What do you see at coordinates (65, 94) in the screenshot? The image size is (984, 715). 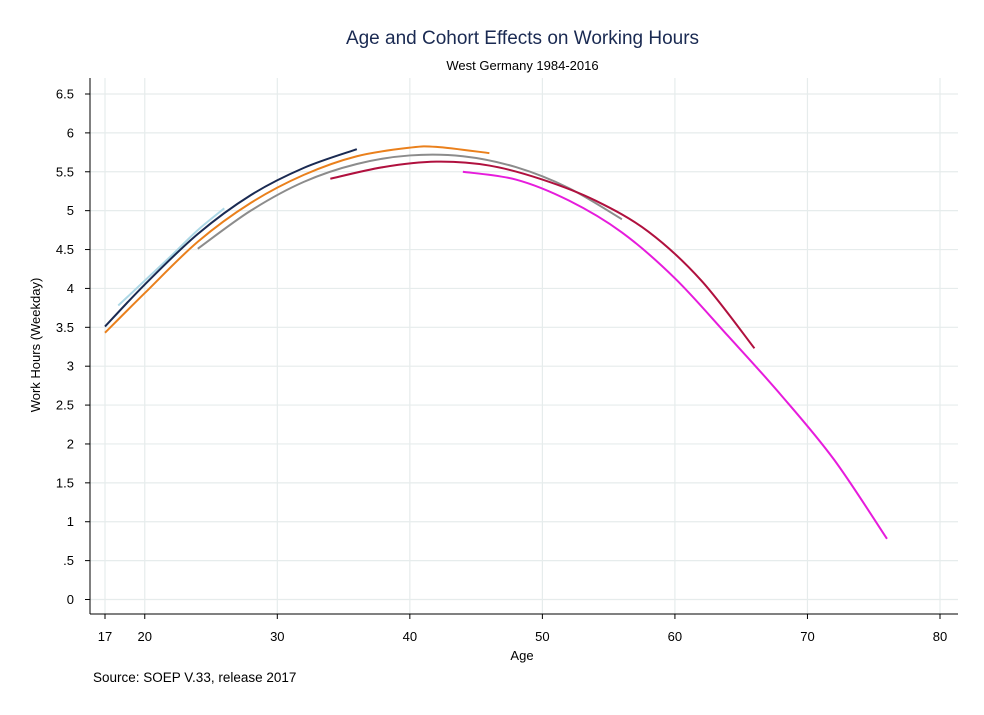 I see `y-tick-label: 6.5` at bounding box center [65, 94].